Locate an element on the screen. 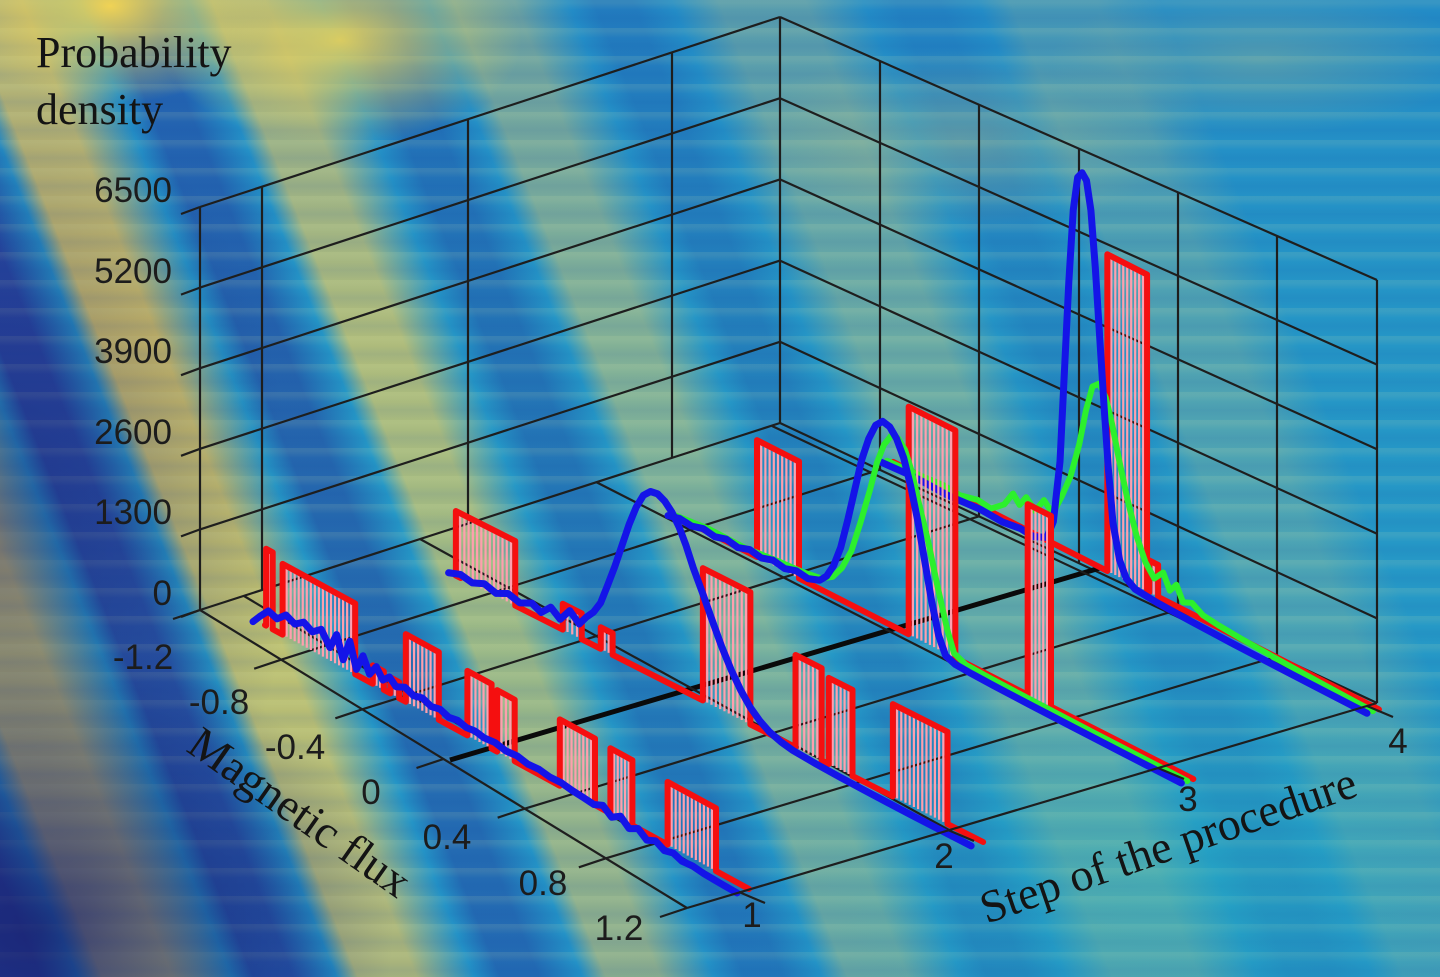 The width and height of the screenshot is (1440, 977). step-tick-label-2: 2 is located at coordinates (944, 856).